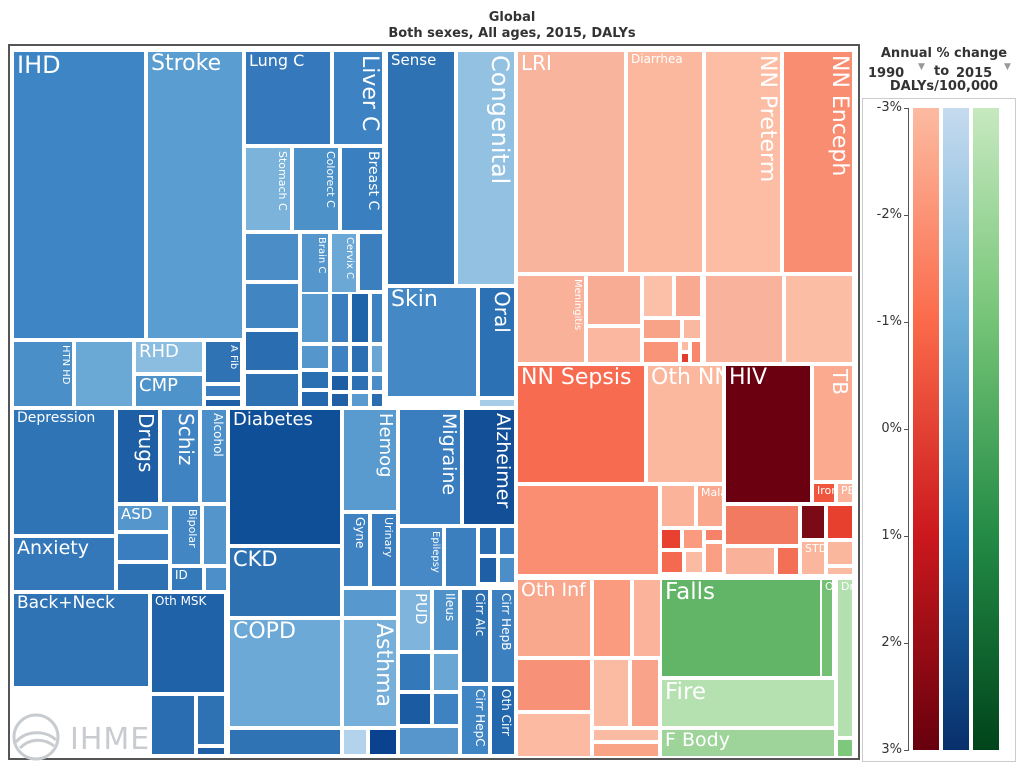 This screenshot has height=768, width=1024. I want to click on cell-brain-c: Brain C, so click(315, 267).